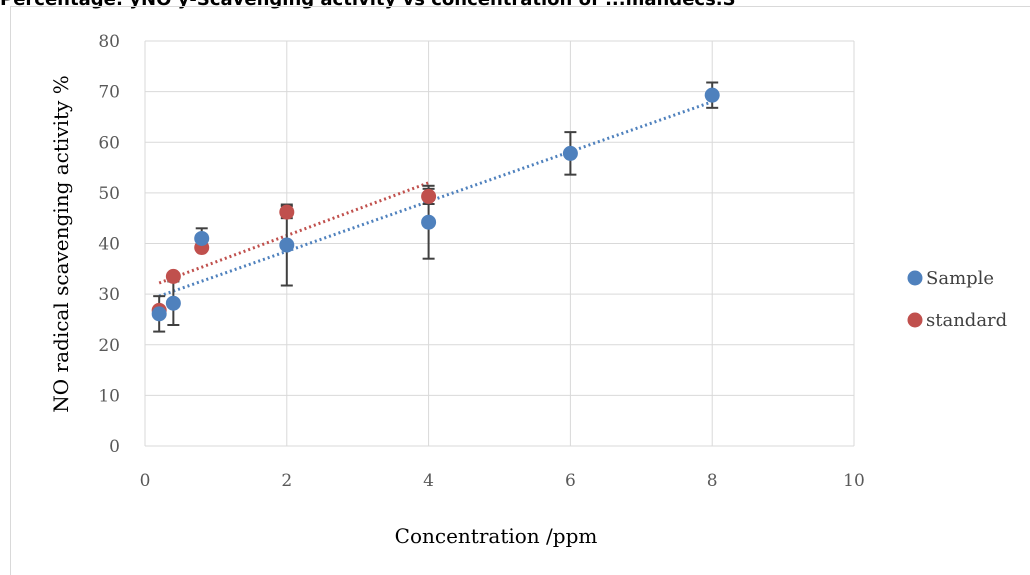  Describe the element at coordinates (61, 243) in the screenshot. I see `y-axis-title: NO radical scavenging activity %` at that location.